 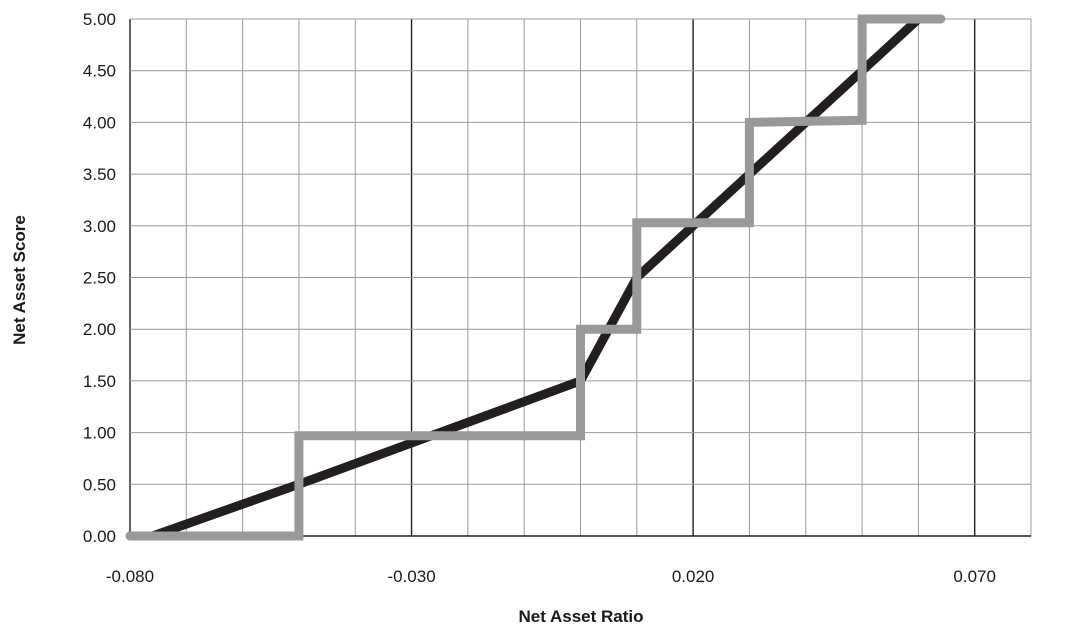 What do you see at coordinates (99, 381) in the screenshot?
I see `y-tick-label: 1.50` at bounding box center [99, 381].